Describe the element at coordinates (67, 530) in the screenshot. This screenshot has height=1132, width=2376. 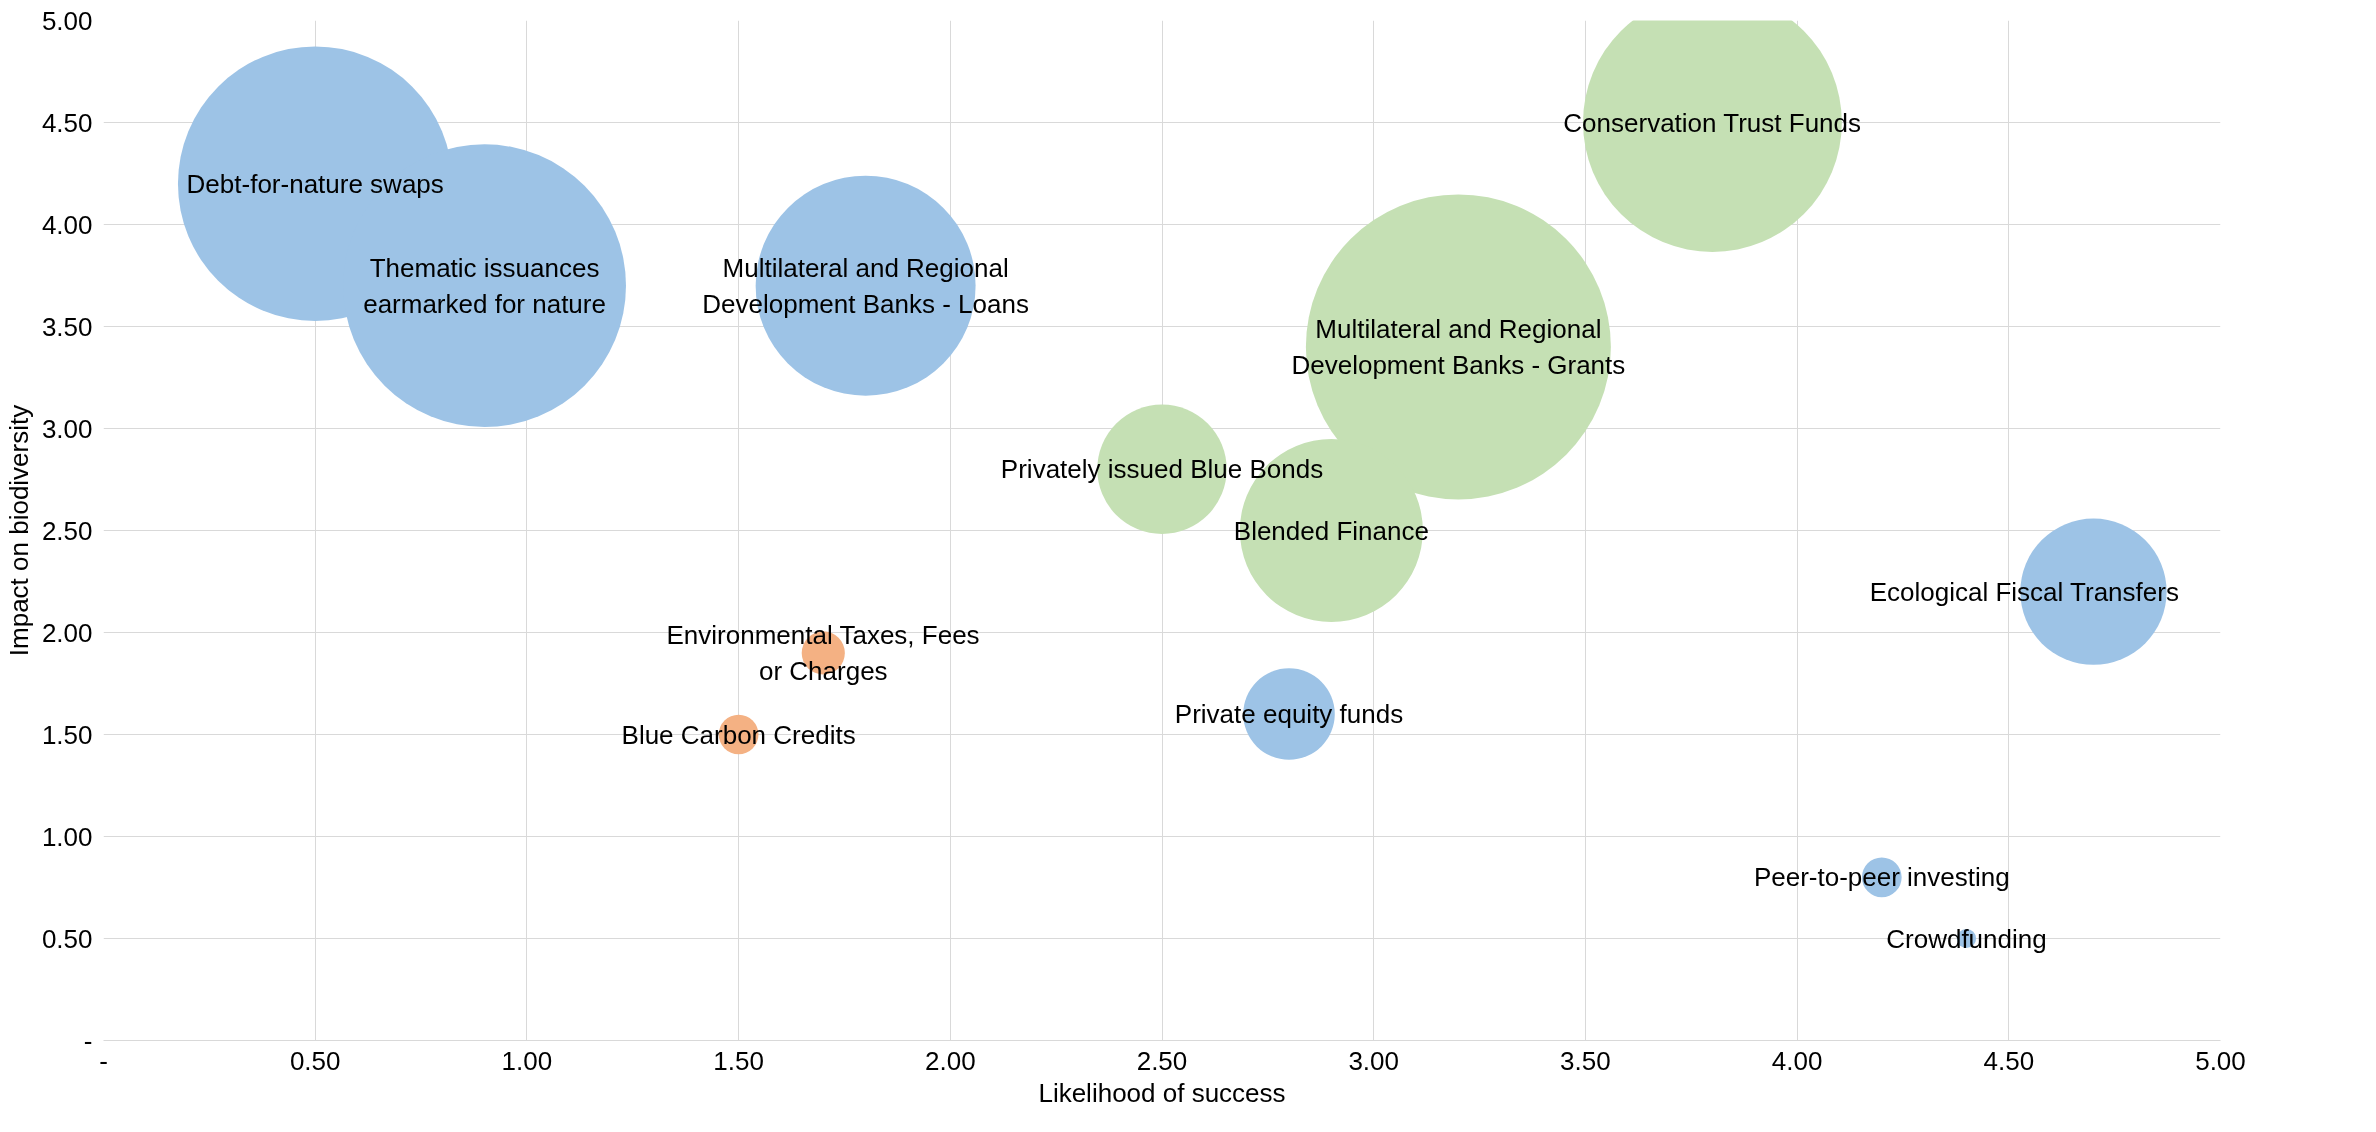
I see `y-tick-label: 2.50` at that location.